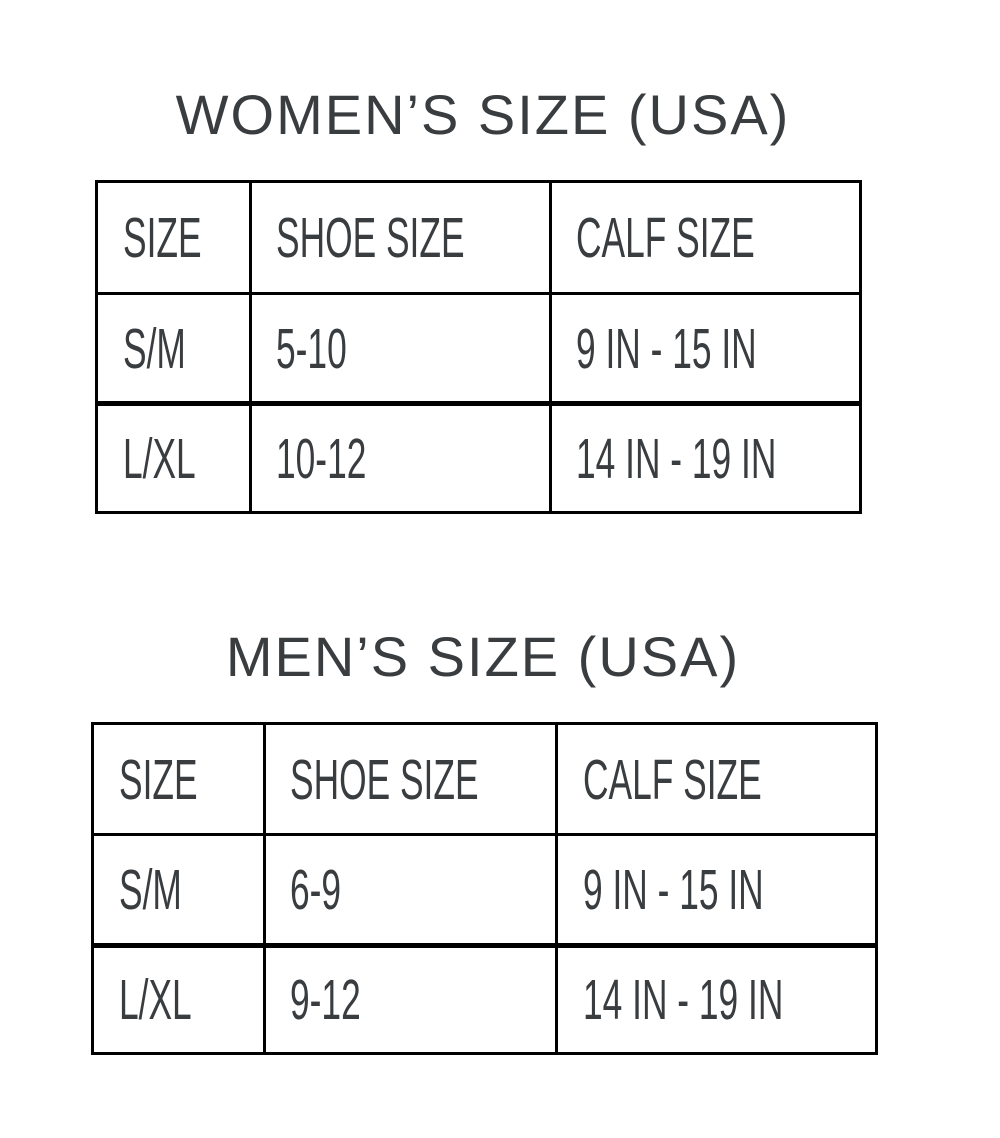  Describe the element at coordinates (325, 1000) in the screenshot. I see `shoe-size-cell: 9-12` at that location.